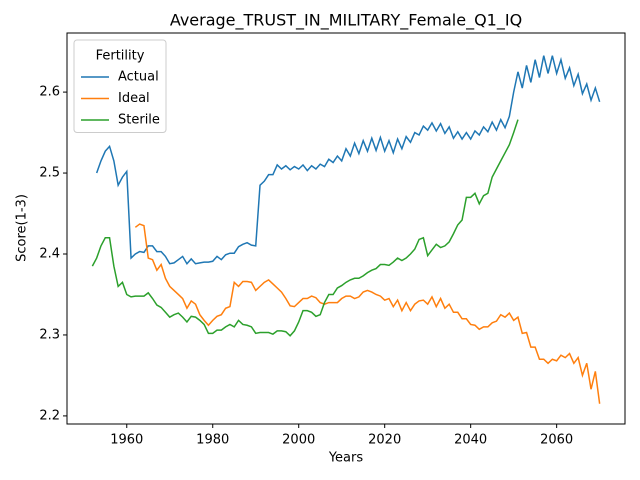  Describe the element at coordinates (134, 98) in the screenshot. I see `legend-label: Ideal` at that location.